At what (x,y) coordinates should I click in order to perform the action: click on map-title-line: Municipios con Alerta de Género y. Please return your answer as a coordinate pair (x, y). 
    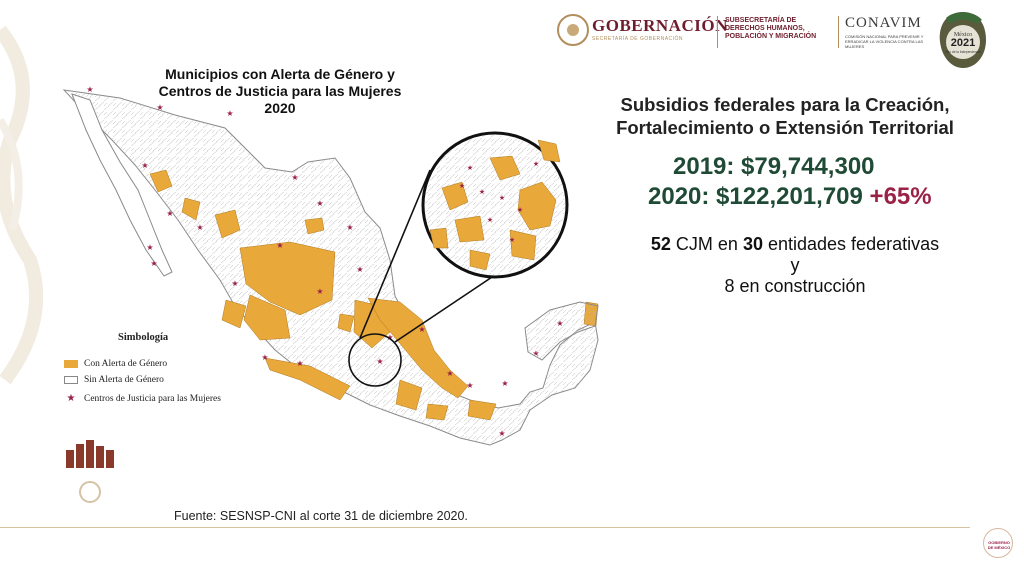
    Looking at the image, I should click on (280, 74).